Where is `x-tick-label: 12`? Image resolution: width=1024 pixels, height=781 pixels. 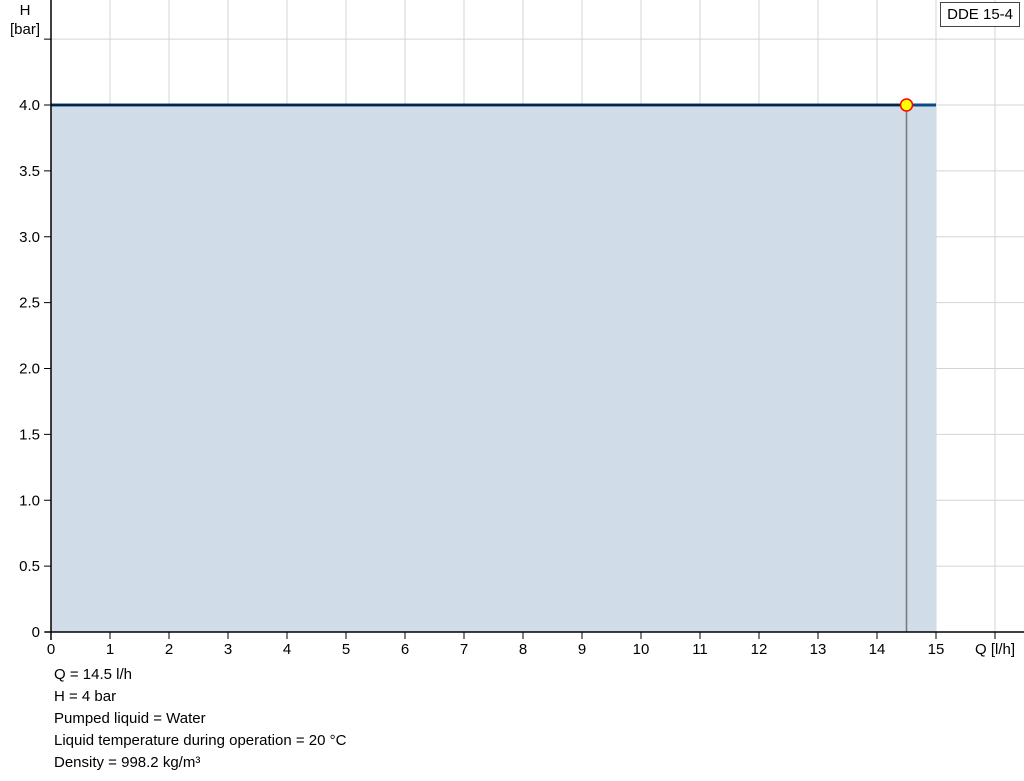 x-tick-label: 12 is located at coordinates (759, 649).